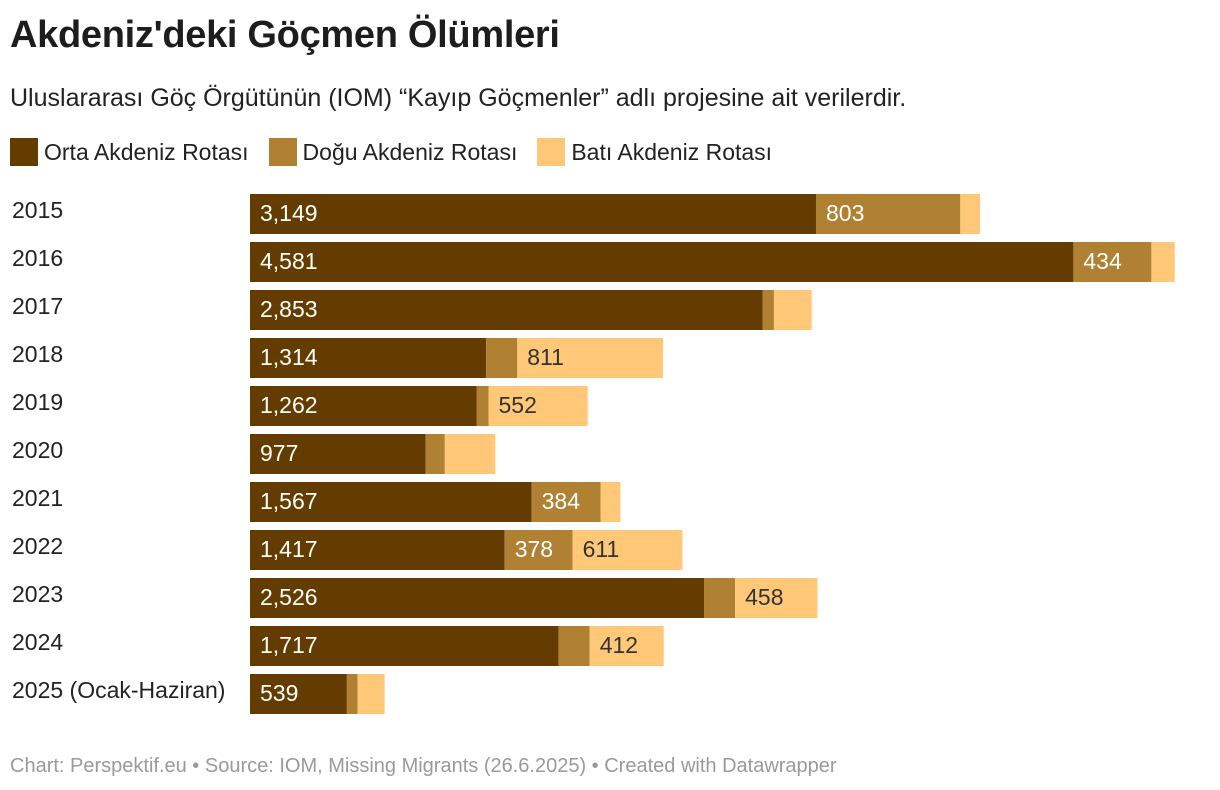  What do you see at coordinates (37, 498) in the screenshot?
I see `category-label: 2021` at bounding box center [37, 498].